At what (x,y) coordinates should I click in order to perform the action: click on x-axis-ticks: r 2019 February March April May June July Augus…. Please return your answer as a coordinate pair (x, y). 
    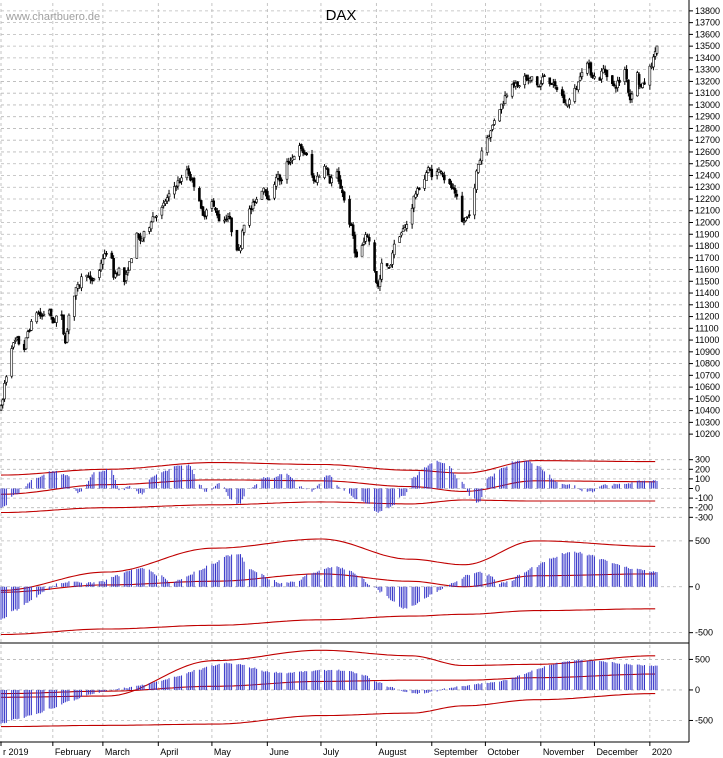
    Looking at the image, I should click on (336, 749).